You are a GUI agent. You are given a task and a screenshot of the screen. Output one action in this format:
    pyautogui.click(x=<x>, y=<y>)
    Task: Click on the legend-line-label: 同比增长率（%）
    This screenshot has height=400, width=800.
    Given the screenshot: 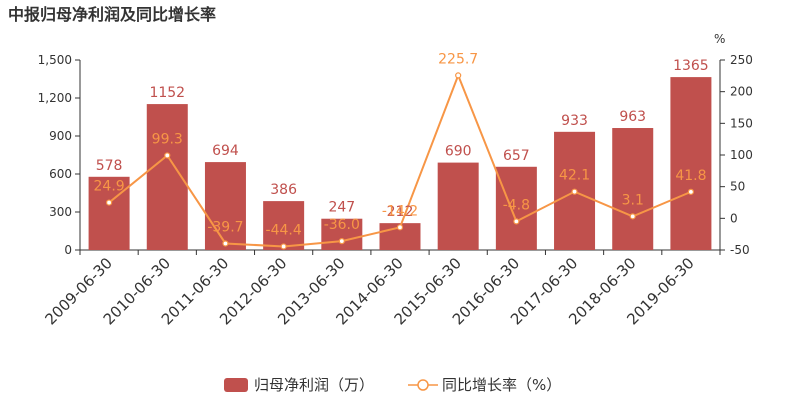 What is the action you would take?
    pyautogui.click(x=501, y=385)
    